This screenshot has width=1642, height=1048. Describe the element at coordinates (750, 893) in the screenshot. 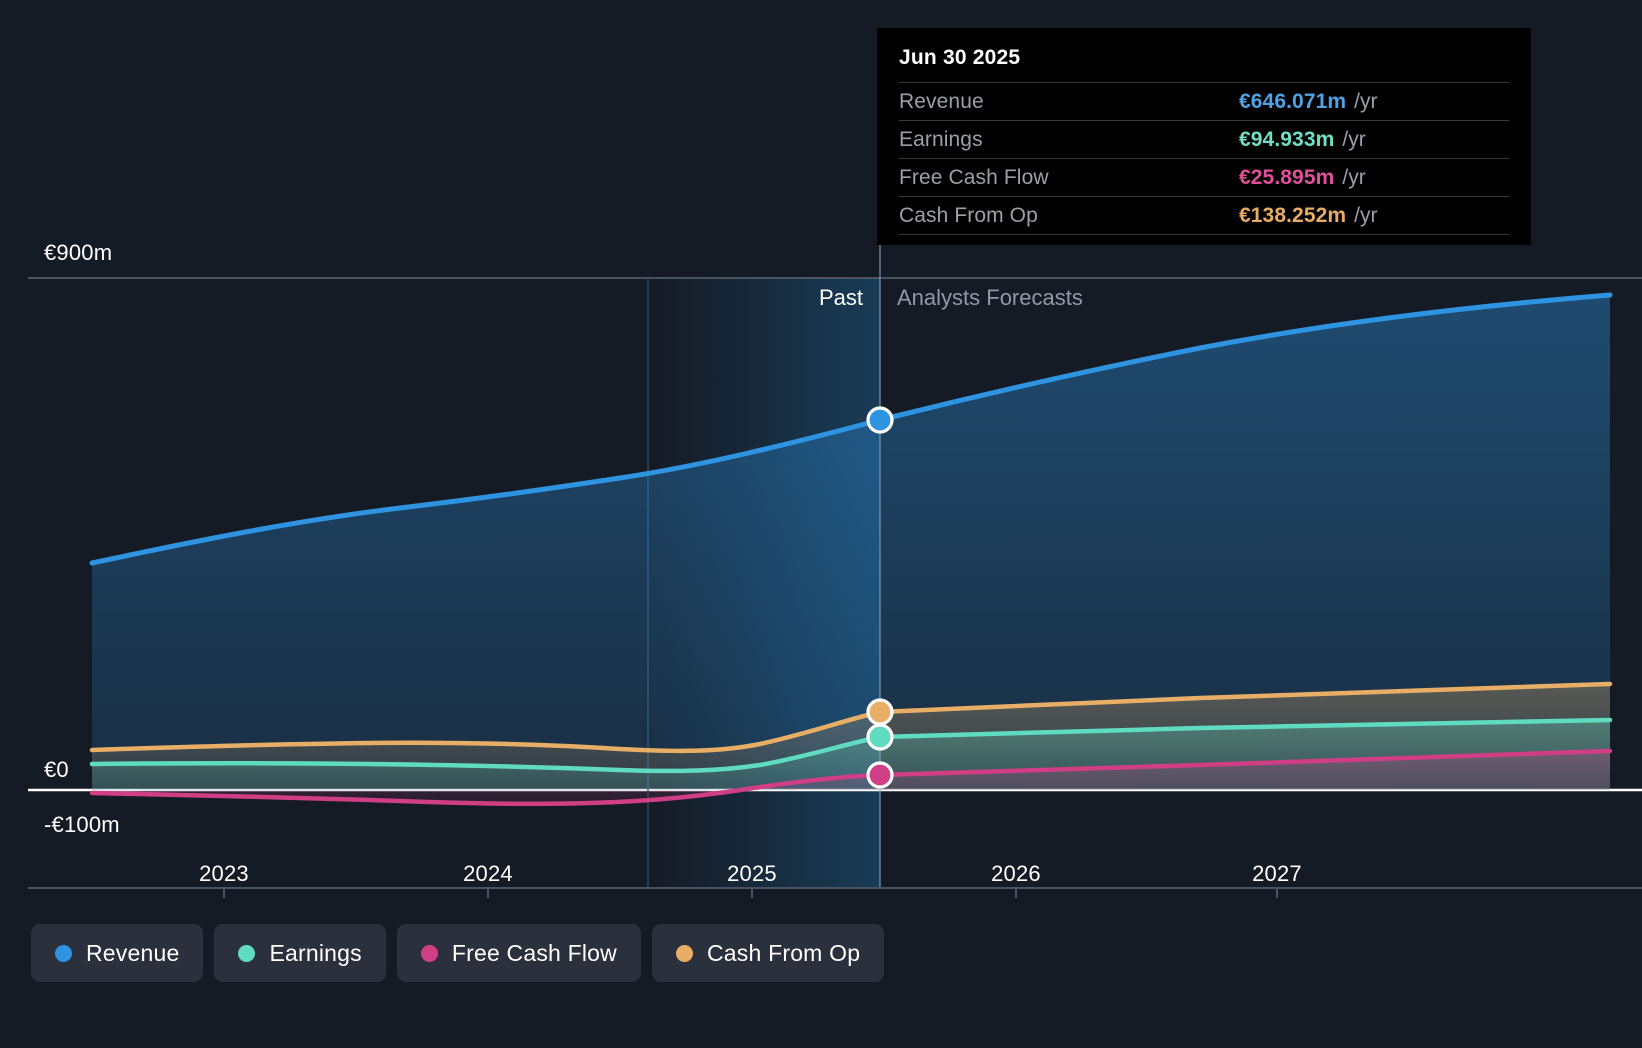

I see `x-axis-ticks` at that location.